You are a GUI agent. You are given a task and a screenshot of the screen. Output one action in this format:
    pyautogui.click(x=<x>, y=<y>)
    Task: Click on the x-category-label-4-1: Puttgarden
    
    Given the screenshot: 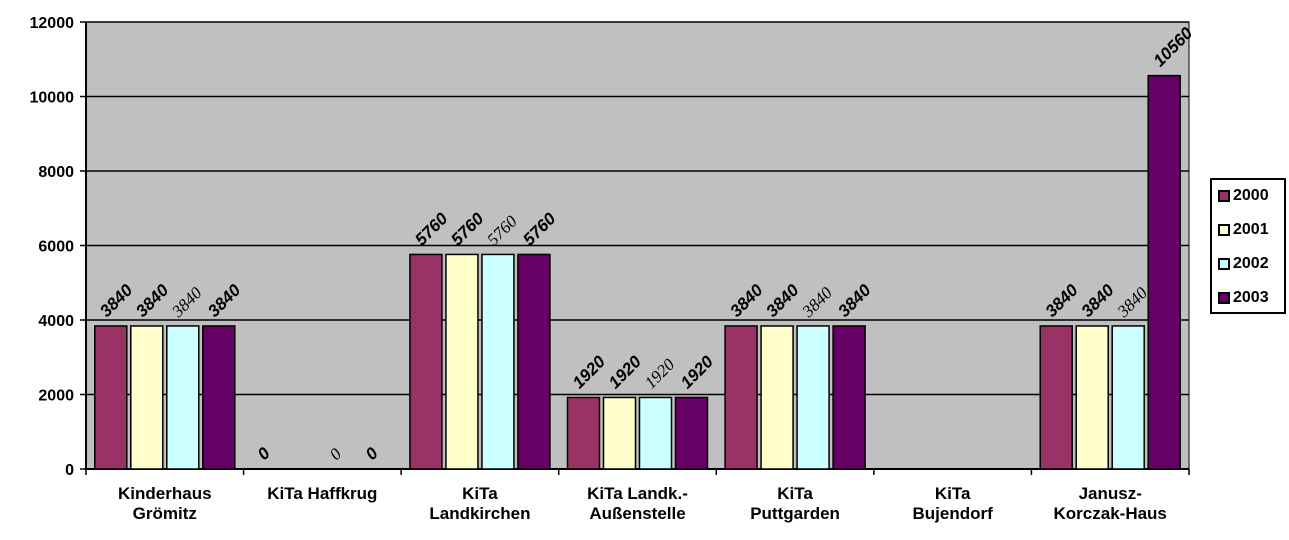 What is the action you would take?
    pyautogui.click(x=795, y=513)
    